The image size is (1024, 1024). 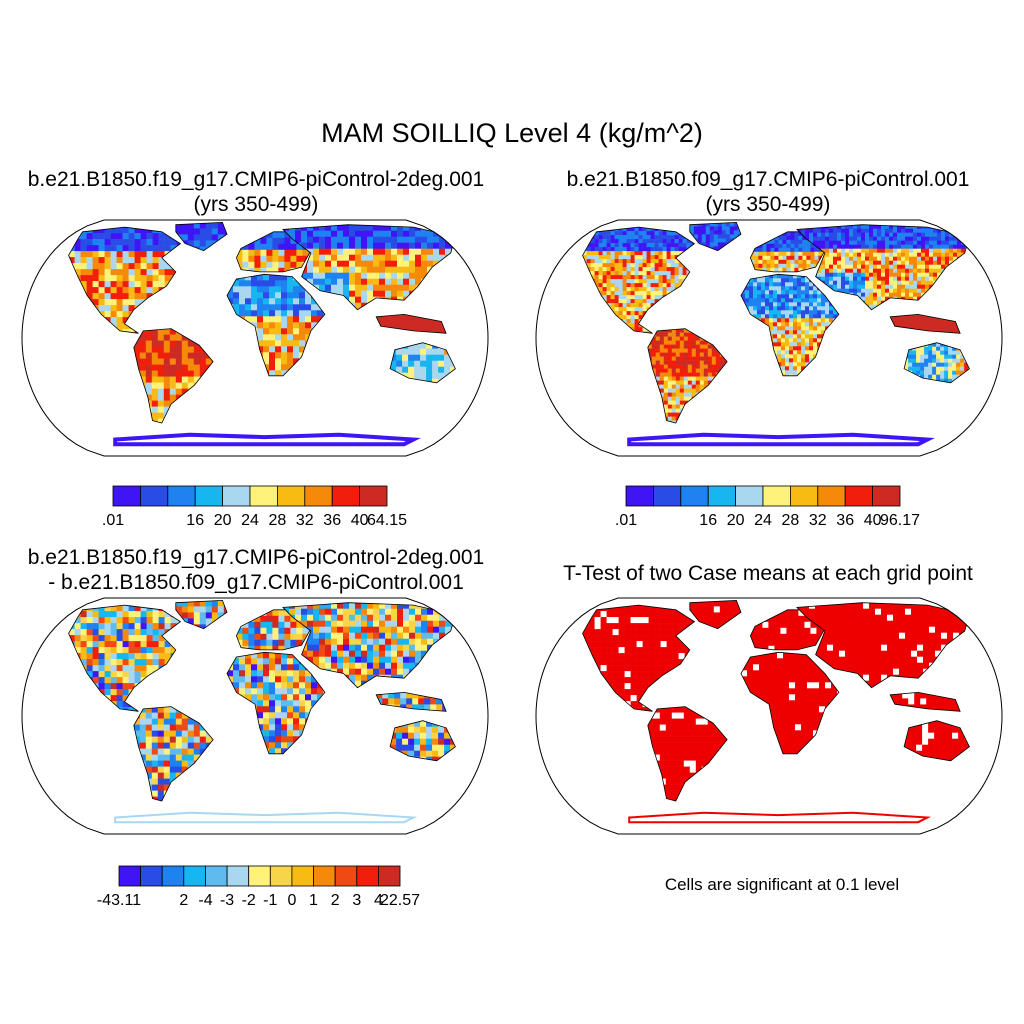 I want to click on colorbar-difference: -43.11 2 -4 -3 -2 -1 0 1 2 3 422.57, so click(x=258, y=887).